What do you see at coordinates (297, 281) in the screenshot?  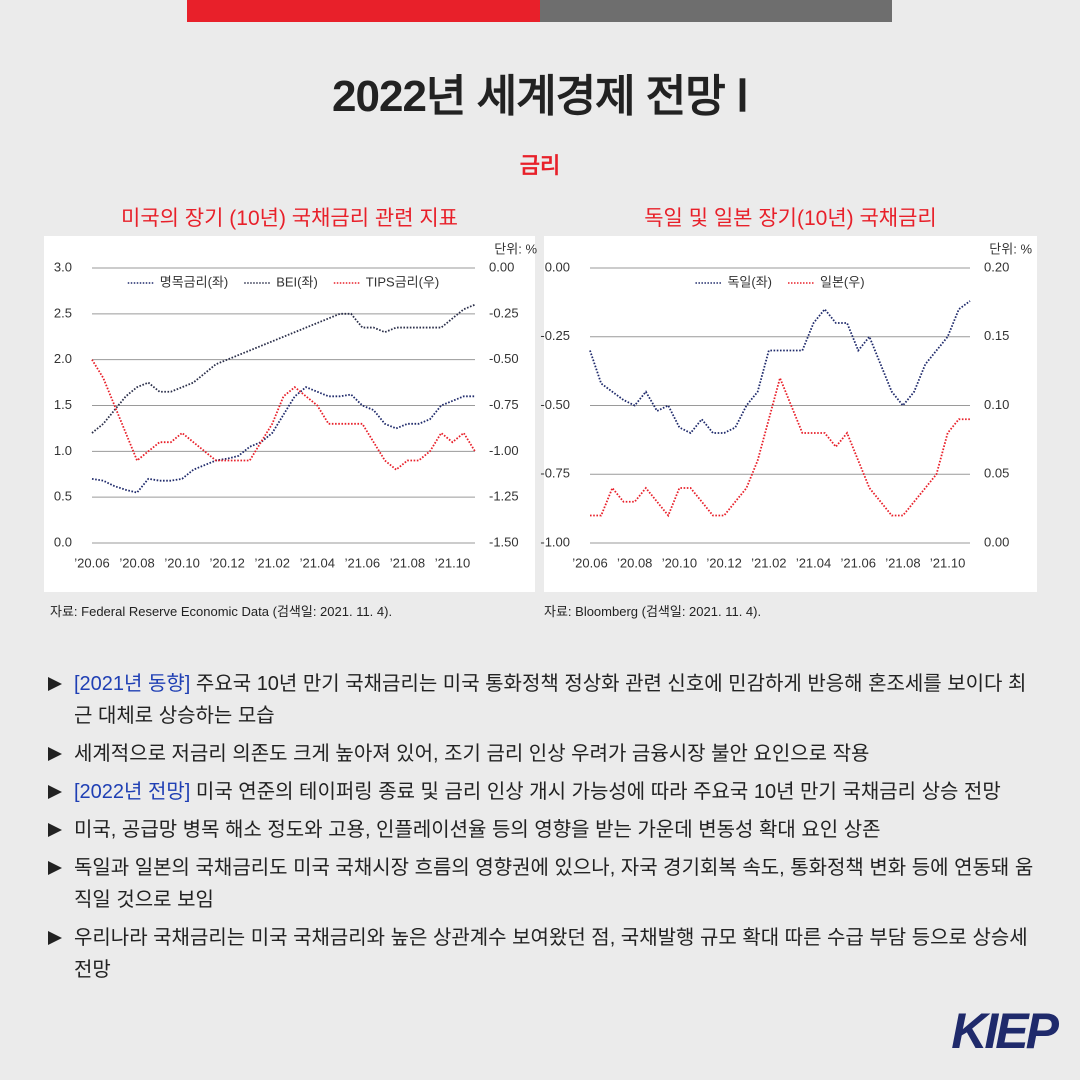 I see `legend-label: BEI(좌)` at bounding box center [297, 281].